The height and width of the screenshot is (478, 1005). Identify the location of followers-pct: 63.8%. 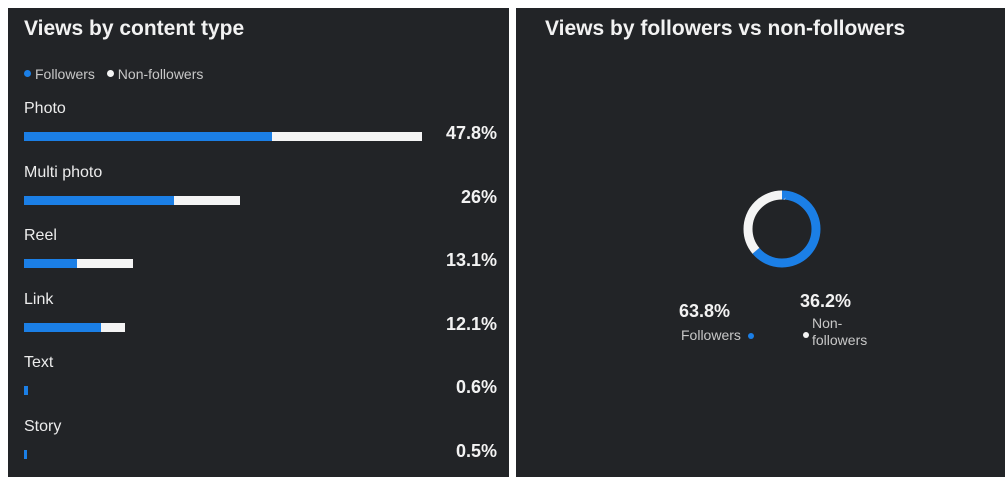
(705, 311).